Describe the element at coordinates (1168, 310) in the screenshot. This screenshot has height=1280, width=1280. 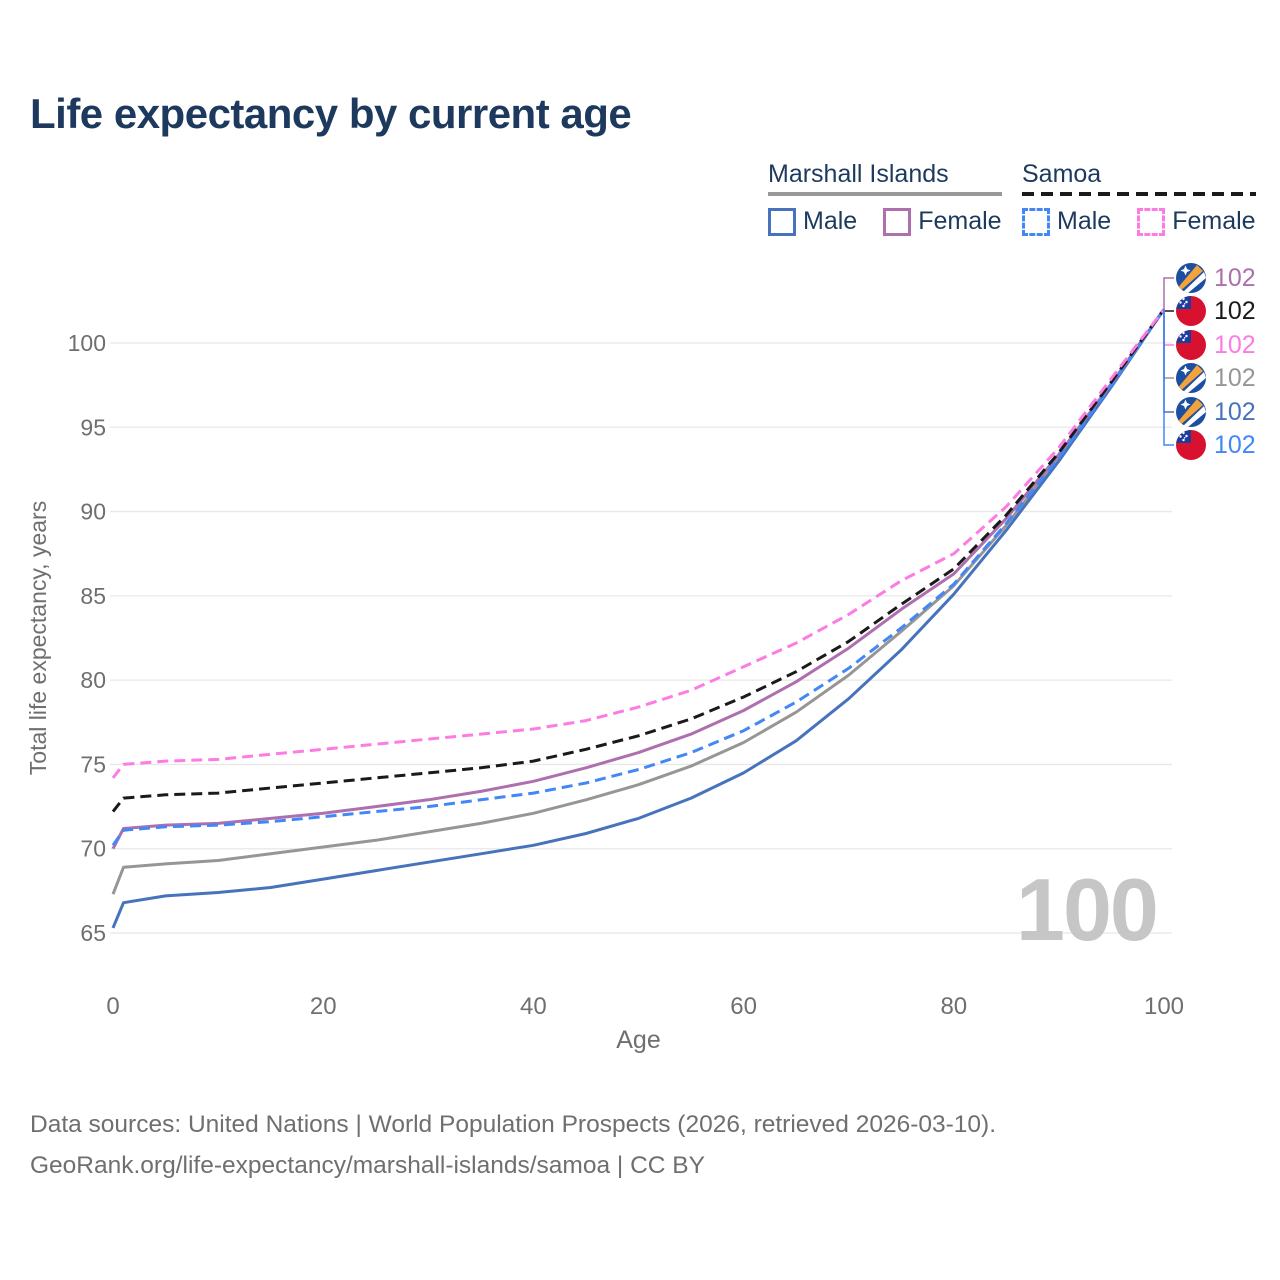
I see `leader-line-ws_total` at that location.